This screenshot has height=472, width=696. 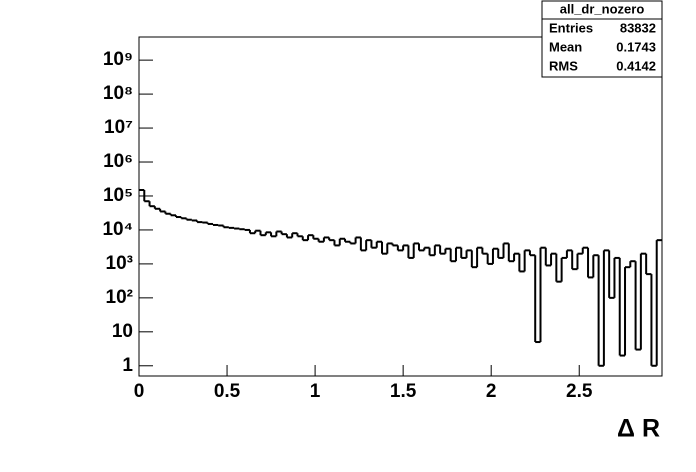 What do you see at coordinates (636, 65) in the screenshot?
I see `stats-value: 0.4142` at bounding box center [636, 65].